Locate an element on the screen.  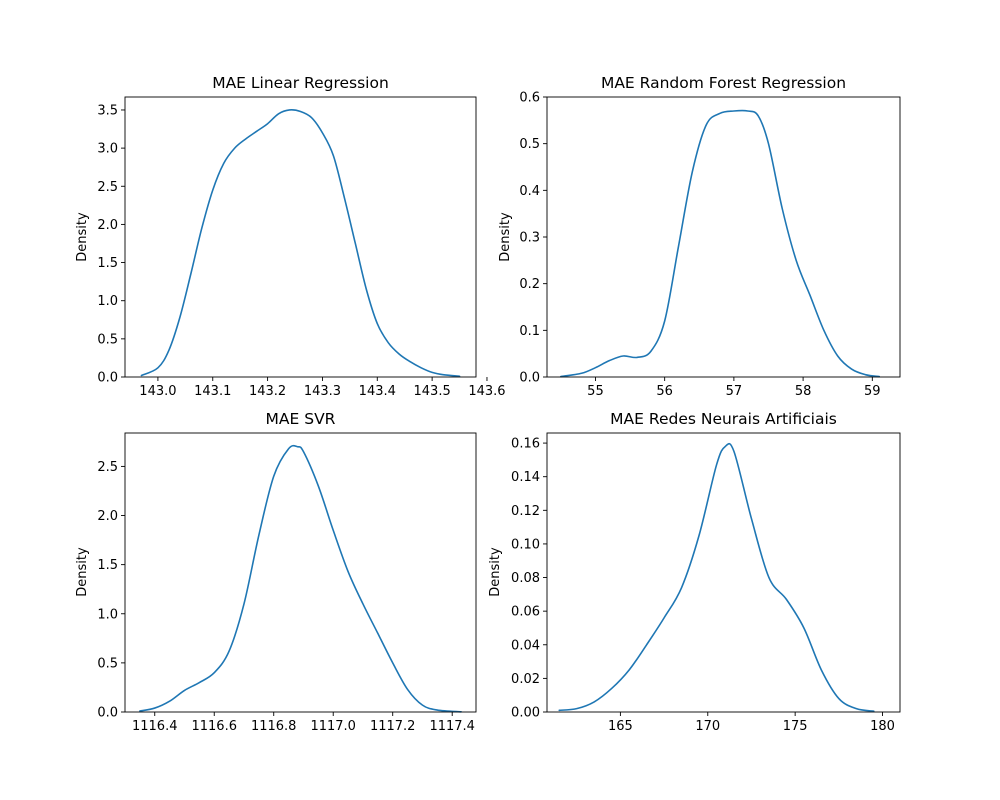
y-tick-label: 0.1 is located at coordinates (529, 331).